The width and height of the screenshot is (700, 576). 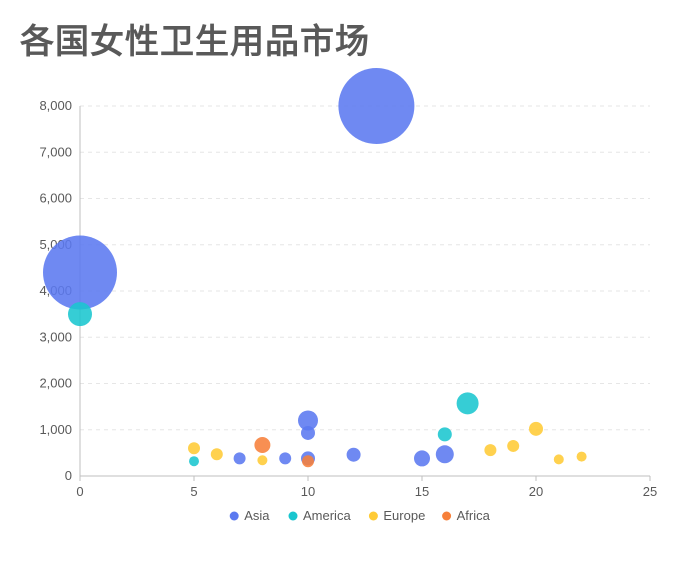 What do you see at coordinates (193, 491) in the screenshot?
I see `x-tick-label: 5` at bounding box center [193, 491].